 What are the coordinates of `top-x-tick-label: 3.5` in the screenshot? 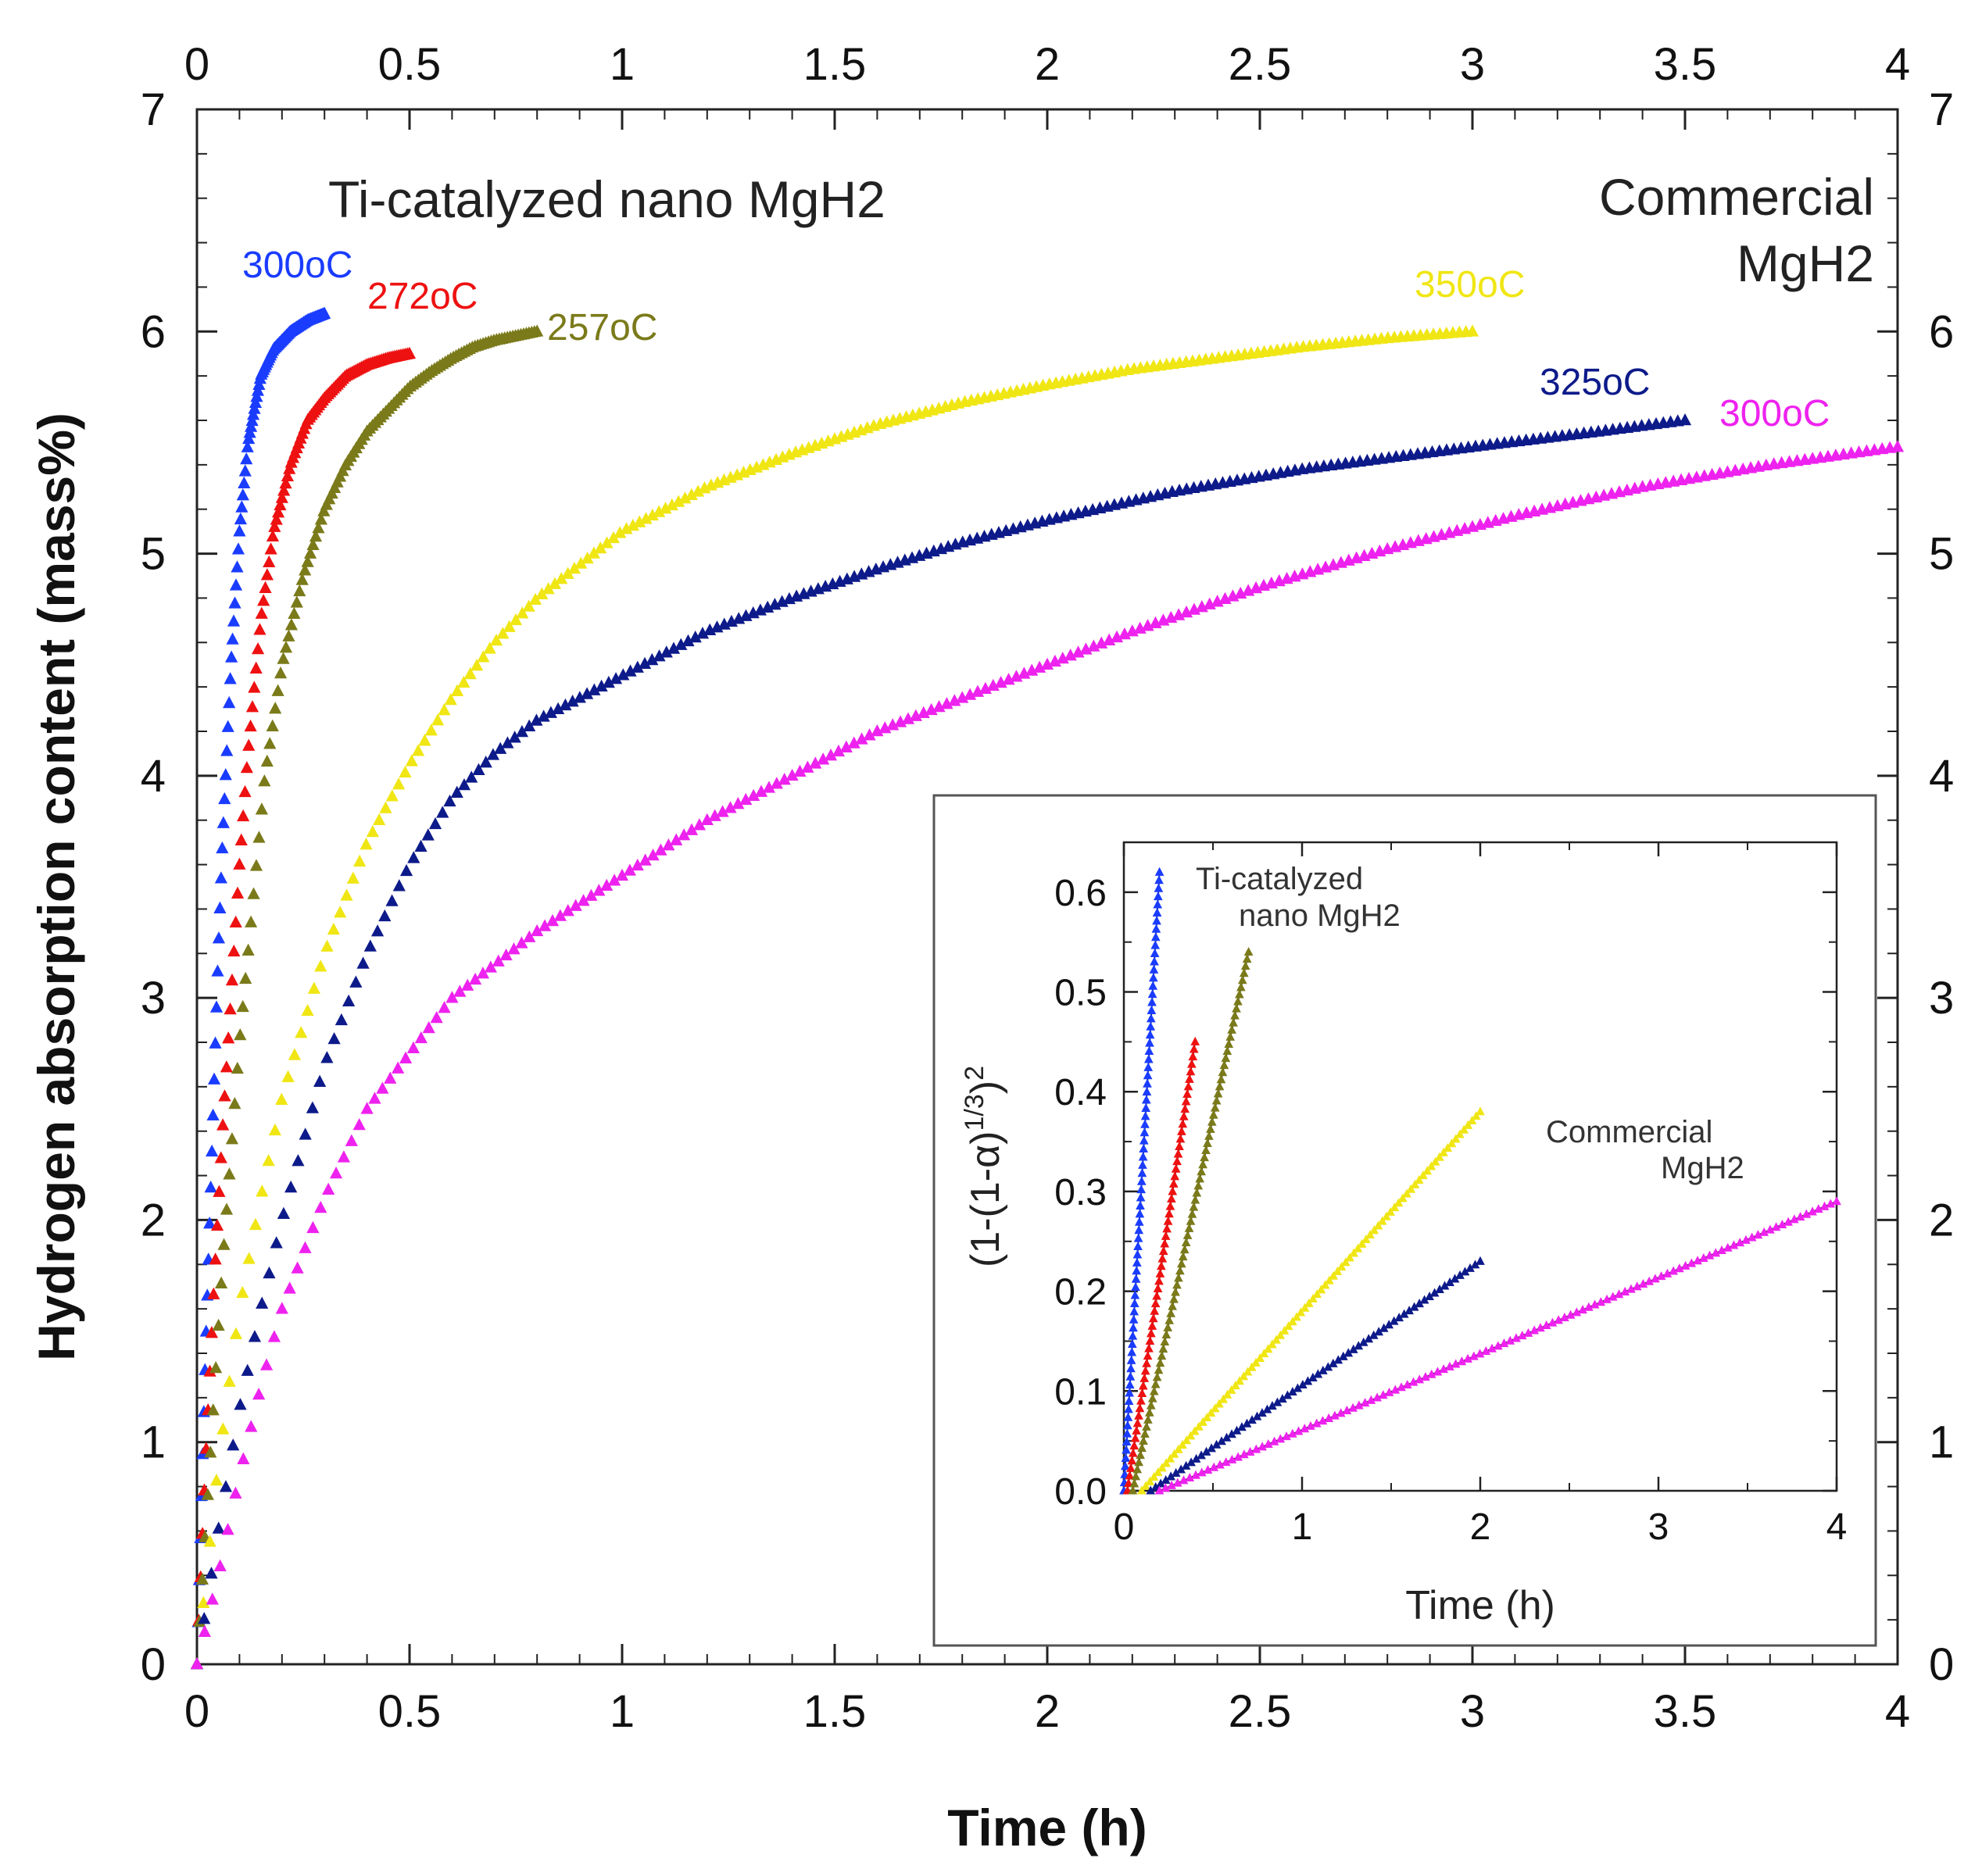 It's located at (1686, 64).